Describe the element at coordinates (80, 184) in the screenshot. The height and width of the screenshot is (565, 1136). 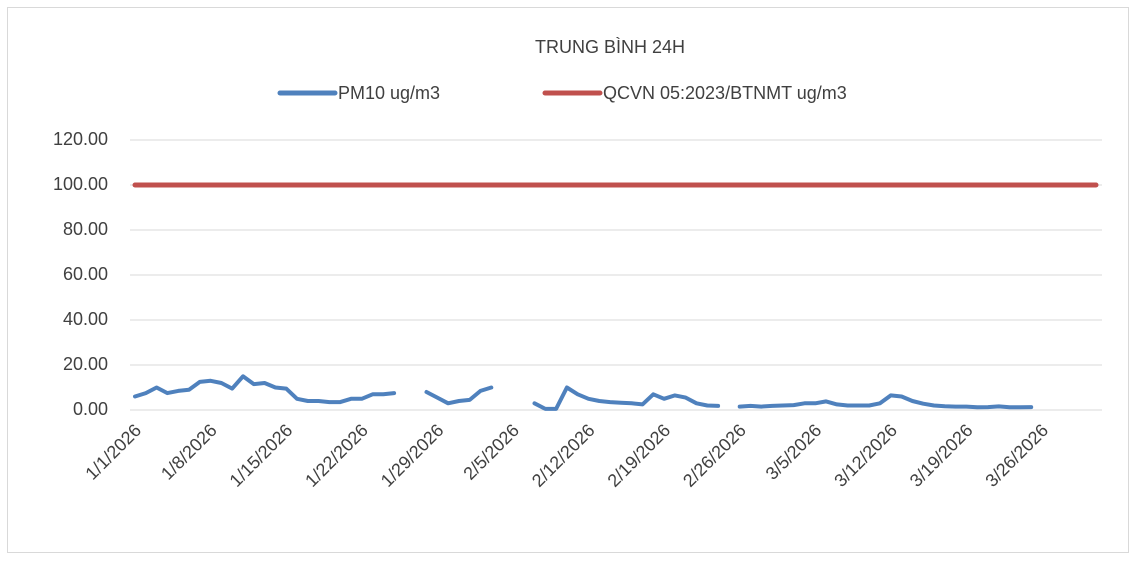
I see `y-tick-label: 100.00` at that location.